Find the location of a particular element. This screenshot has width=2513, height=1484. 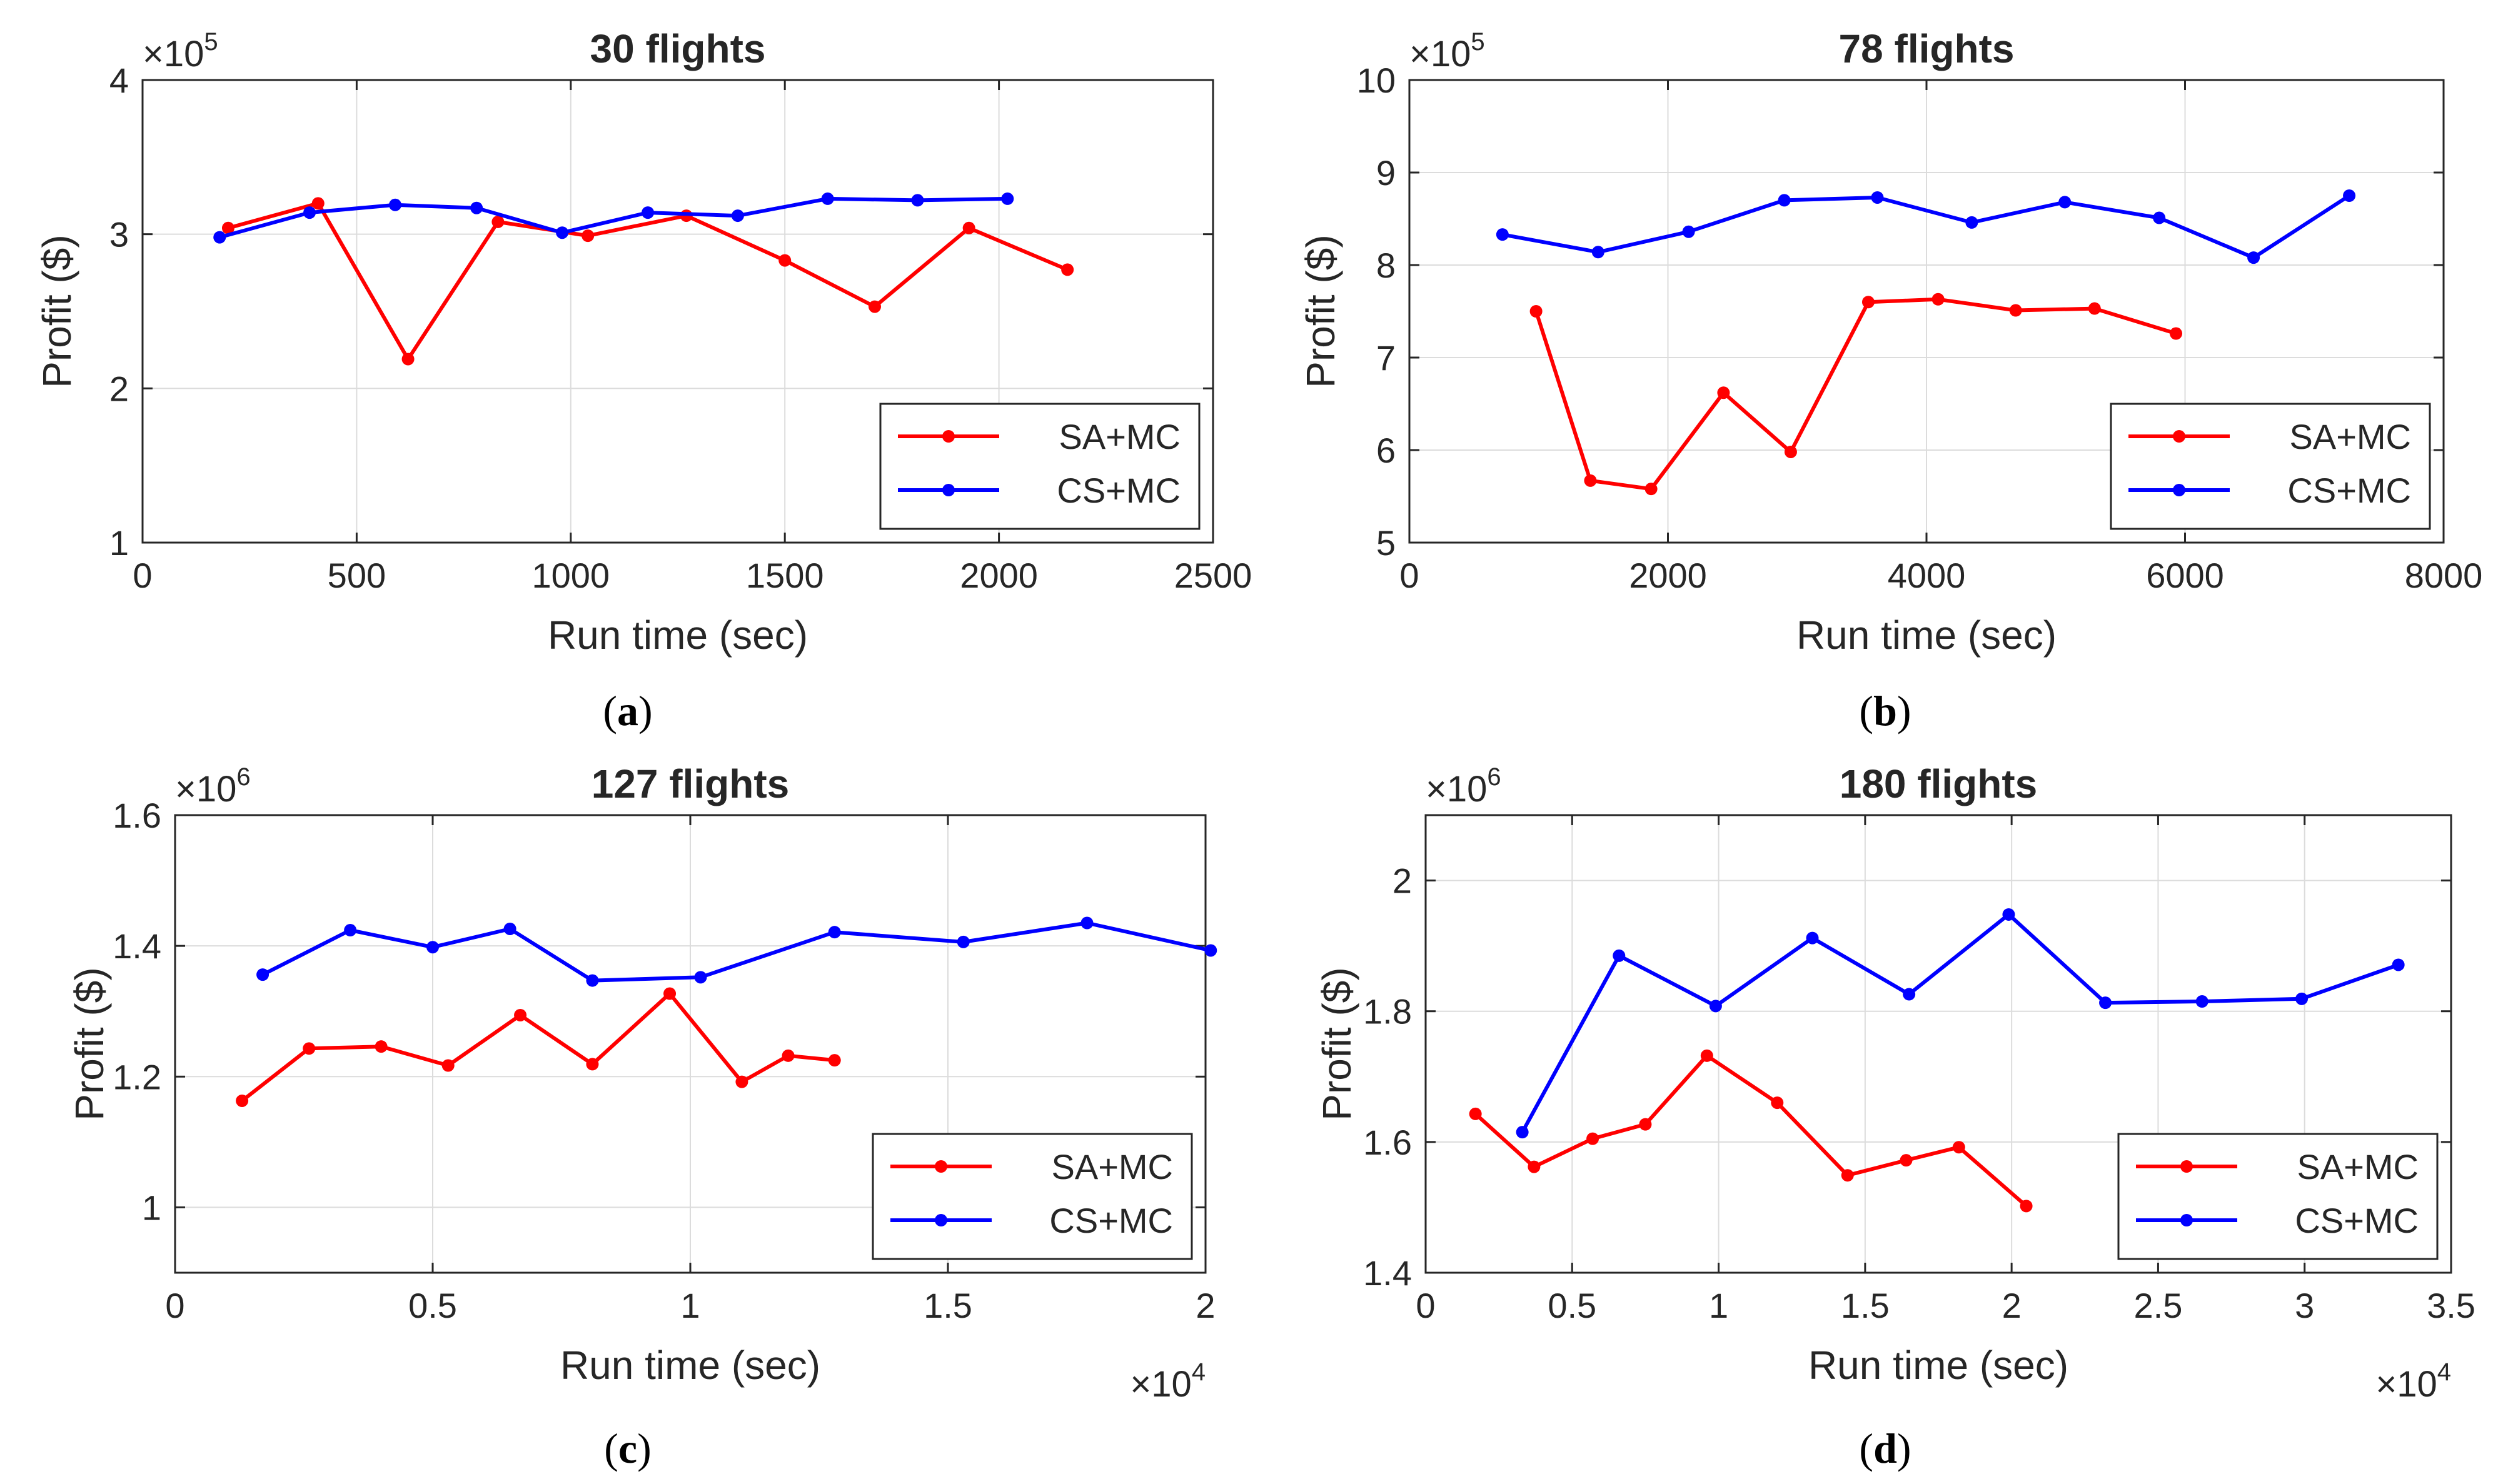

y-tick-label: 10 is located at coordinates (1376, 80).